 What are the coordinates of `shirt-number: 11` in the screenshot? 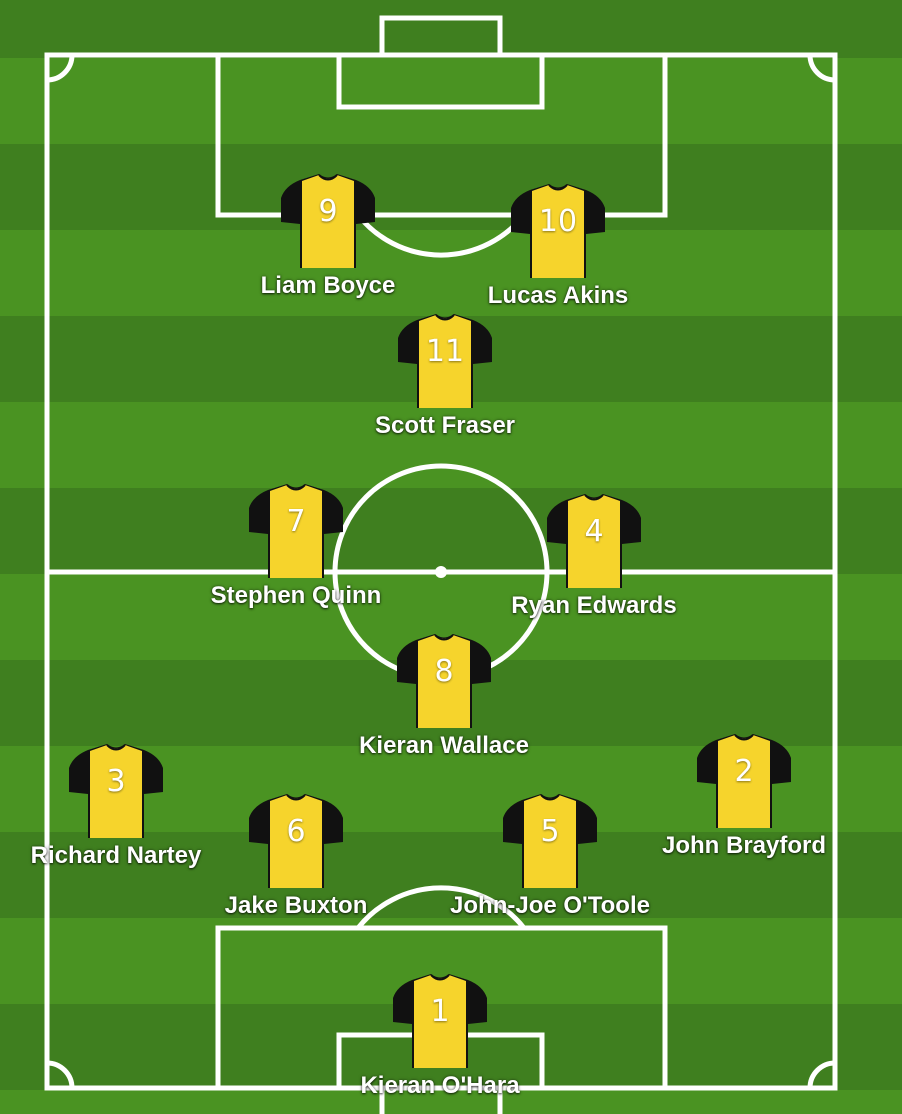 It's located at (445, 351).